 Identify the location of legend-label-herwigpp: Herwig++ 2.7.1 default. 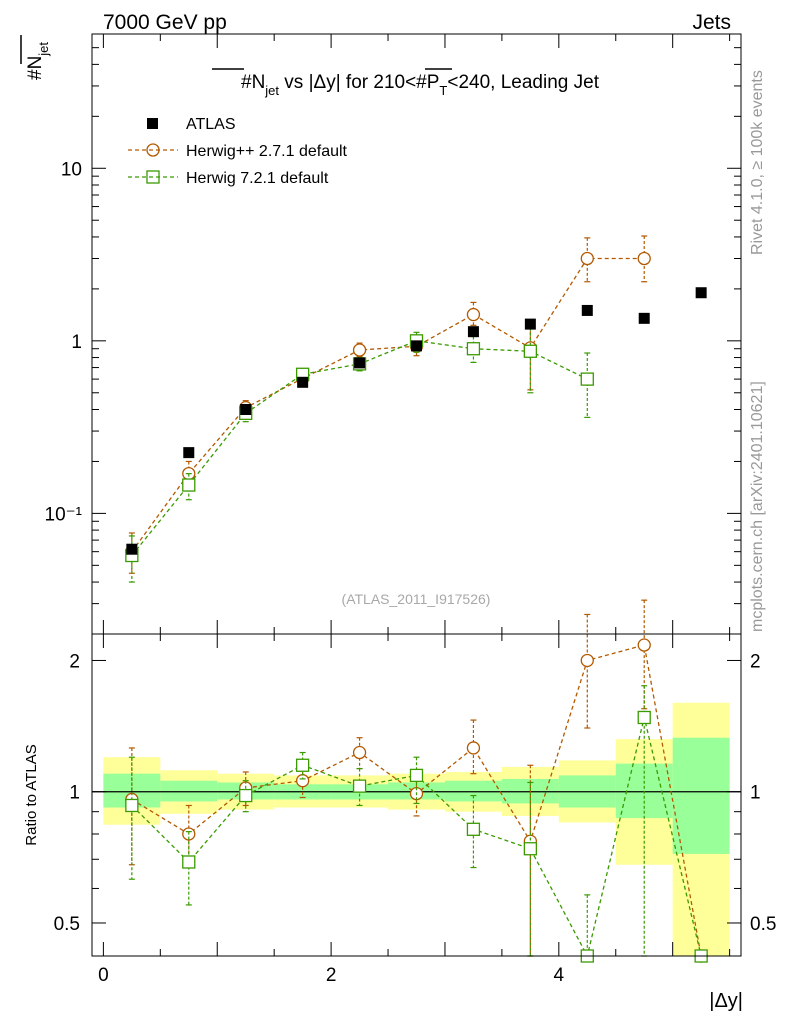
(267, 151).